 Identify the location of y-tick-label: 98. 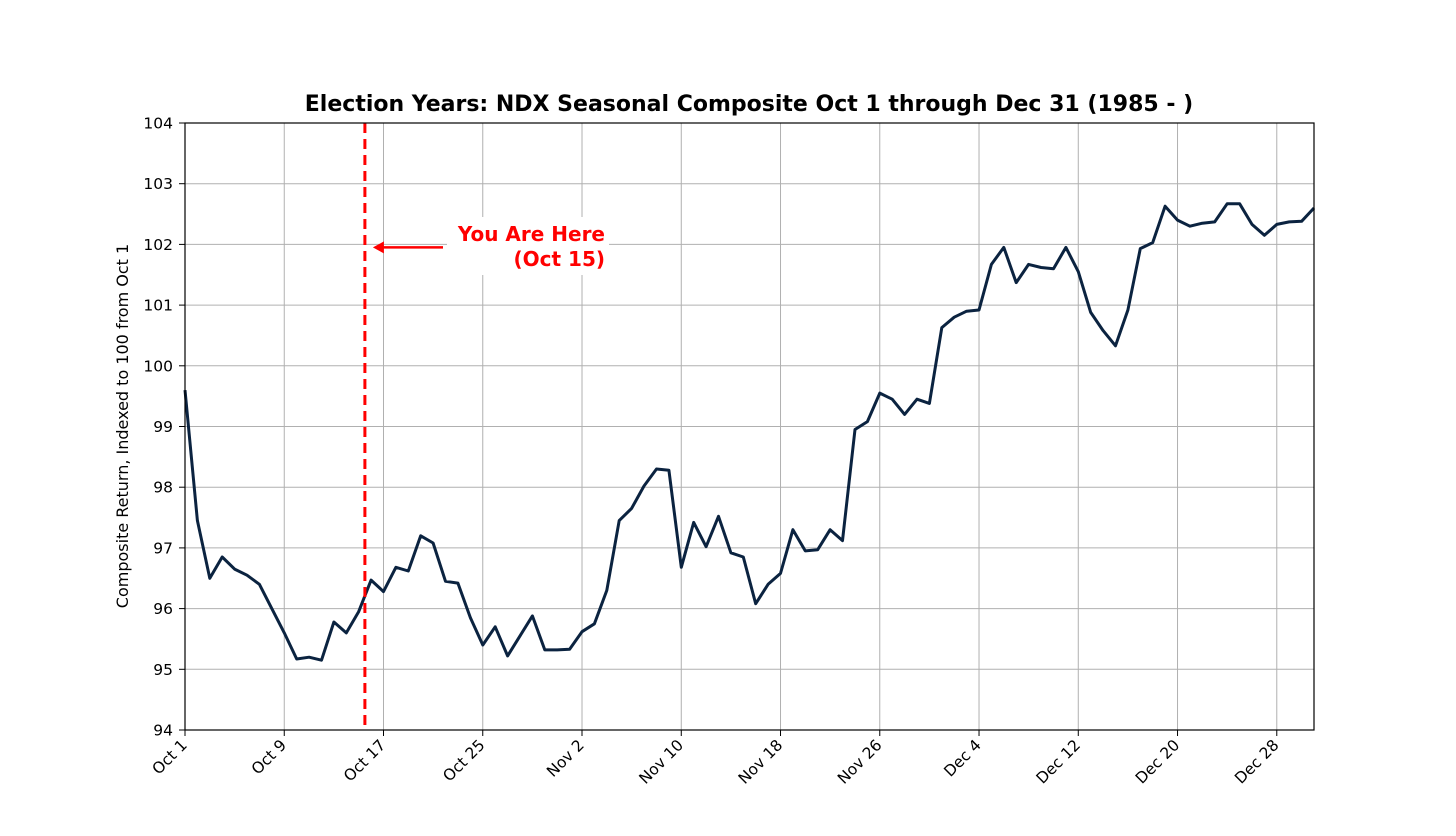
(163, 488).